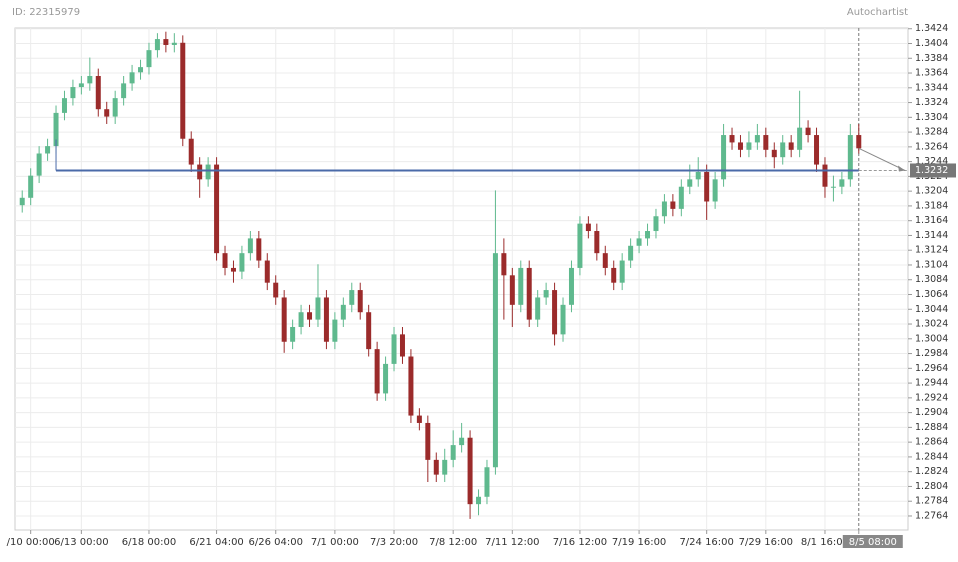  What do you see at coordinates (81, 542) in the screenshot?
I see `x-tick-label: 6/13 00:00` at bounding box center [81, 542].